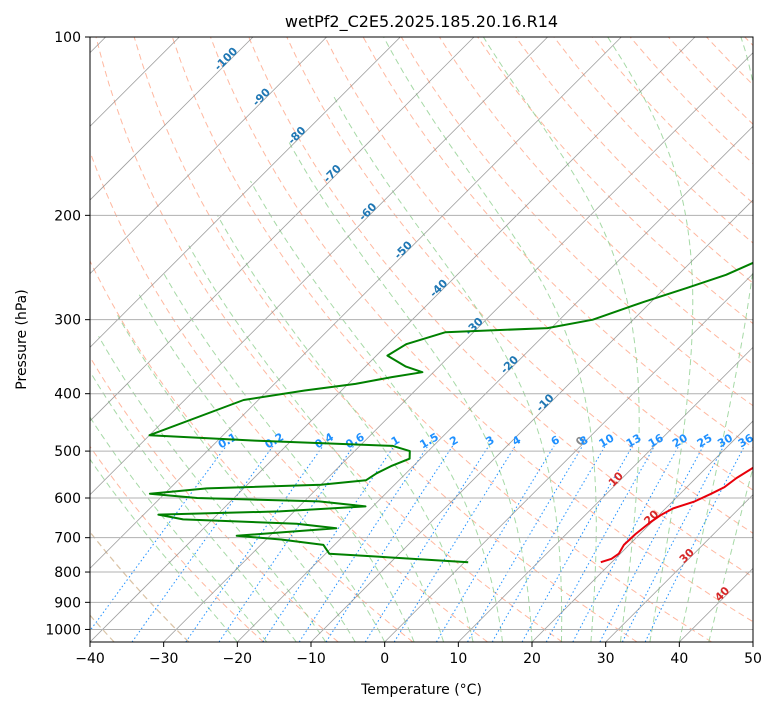 The width and height of the screenshot is (775, 708). I want to click on y-tick-label: 300, so click(67, 321).